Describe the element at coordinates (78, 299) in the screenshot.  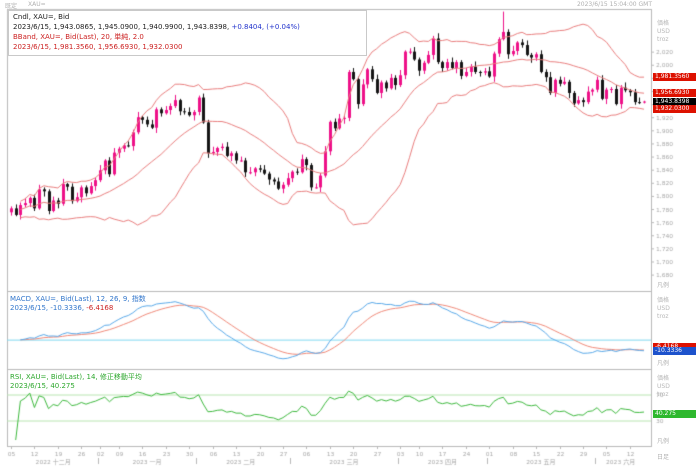
I see `macd-legend-series: MACD, XAU=, Bid(Last), 12, 26, 9, 指数` at that location.